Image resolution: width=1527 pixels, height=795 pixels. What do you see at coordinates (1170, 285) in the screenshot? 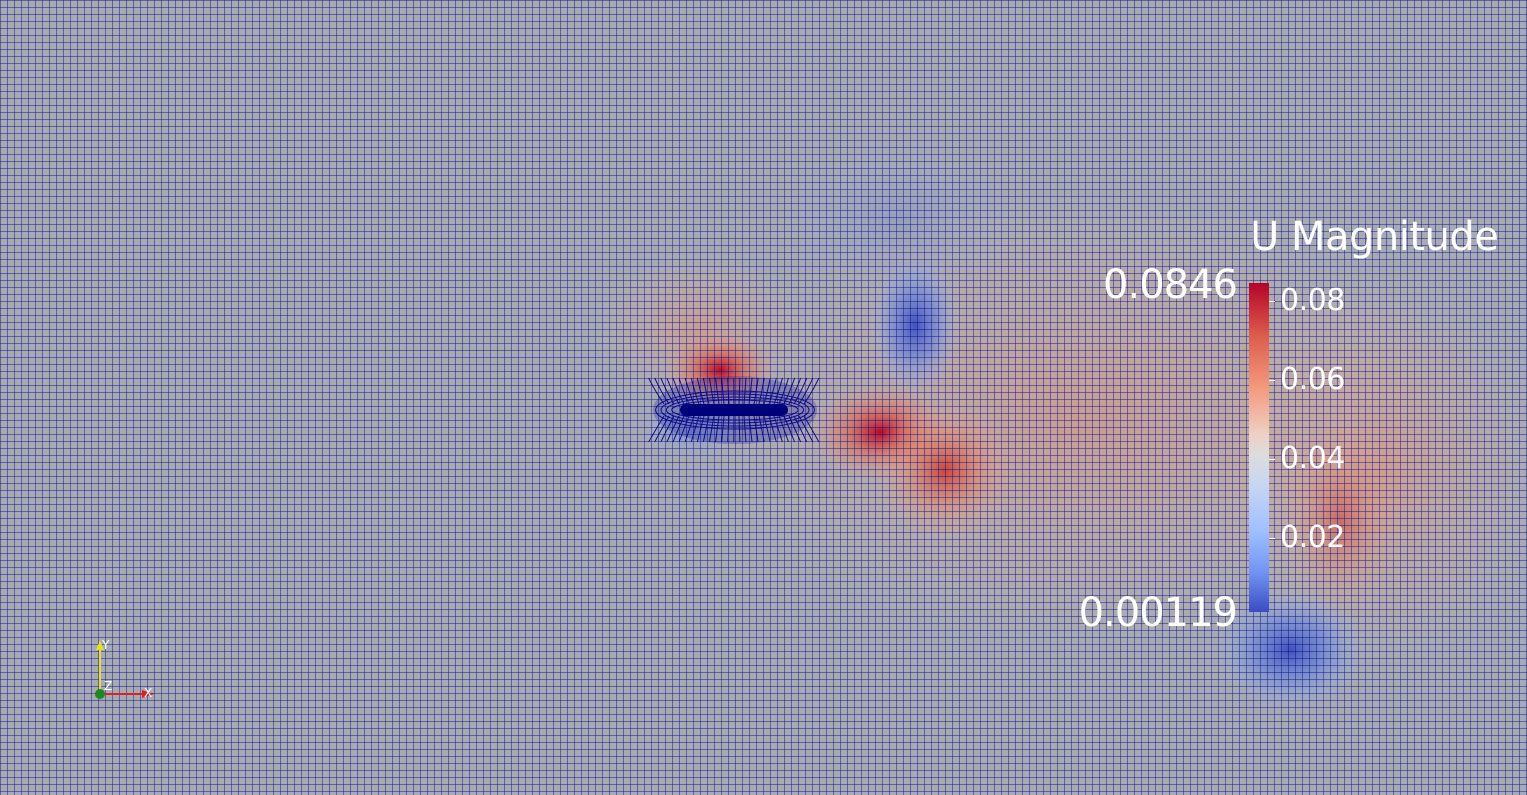
I see `legend-max-value: 0.0846` at bounding box center [1170, 285].